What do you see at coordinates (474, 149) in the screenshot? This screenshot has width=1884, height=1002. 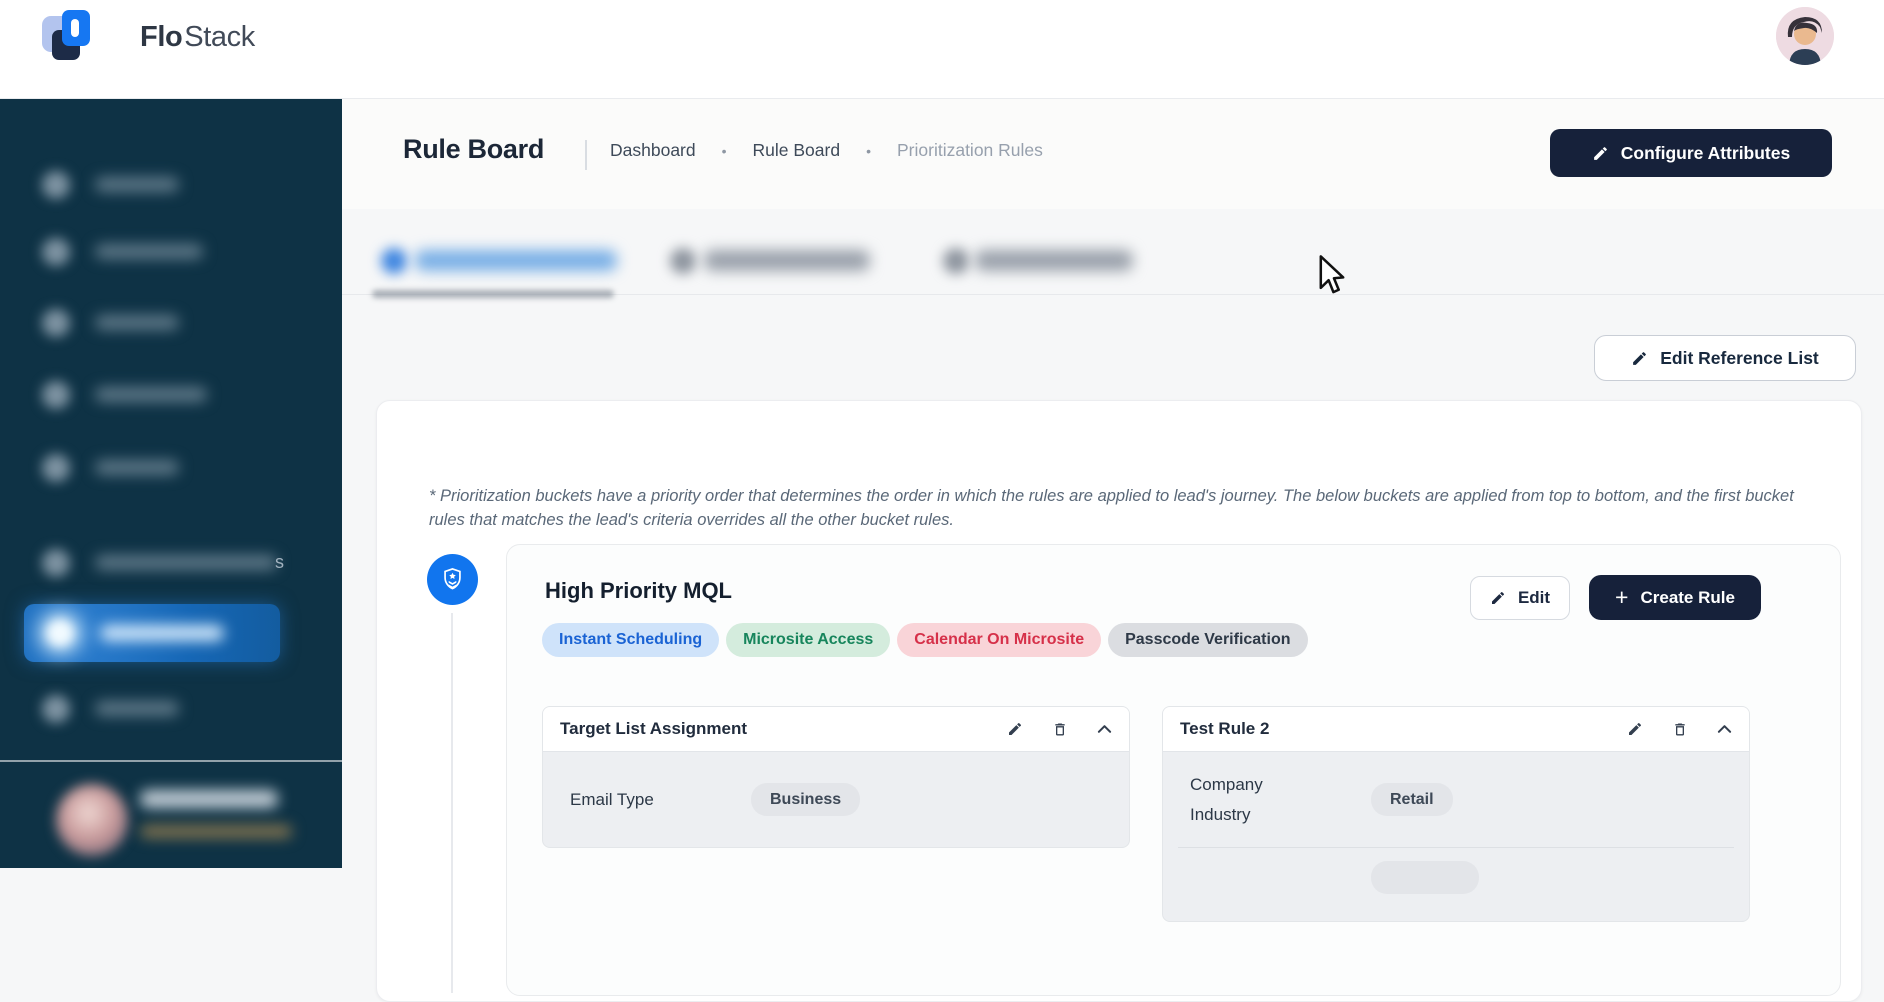 I see `page-title: Rule Board` at bounding box center [474, 149].